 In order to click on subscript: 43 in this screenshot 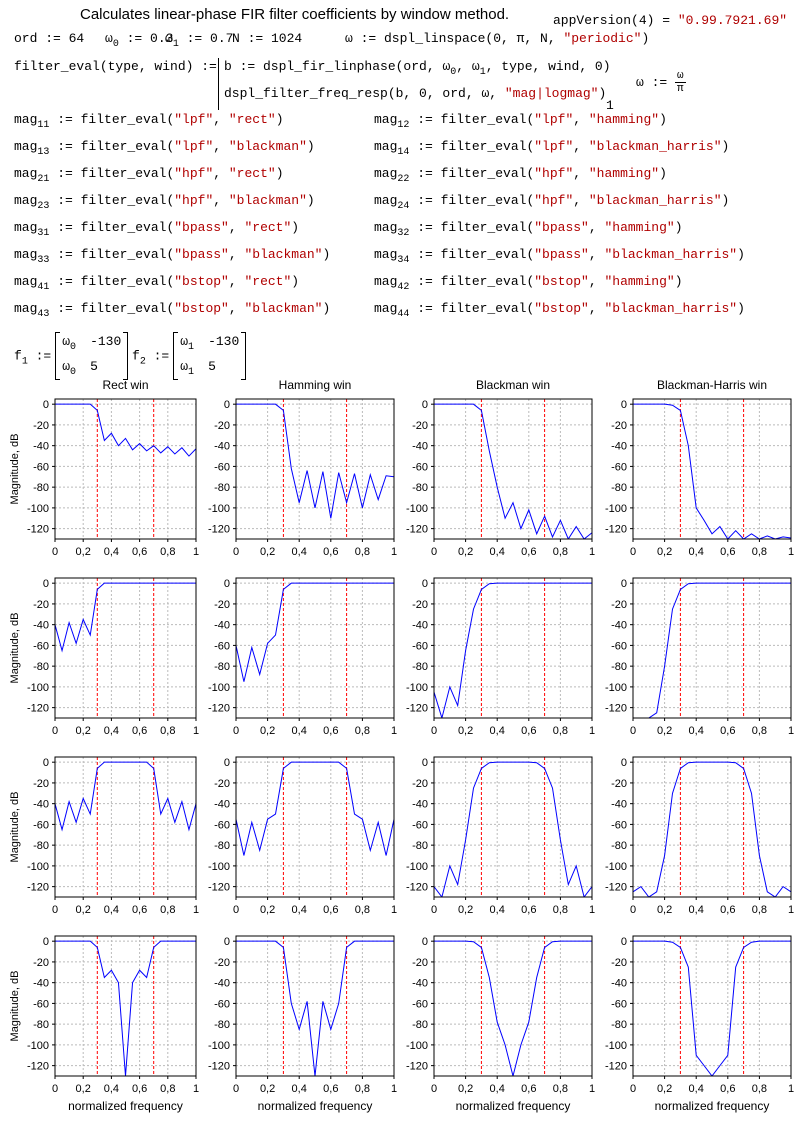, I will do `click(43, 314)`.